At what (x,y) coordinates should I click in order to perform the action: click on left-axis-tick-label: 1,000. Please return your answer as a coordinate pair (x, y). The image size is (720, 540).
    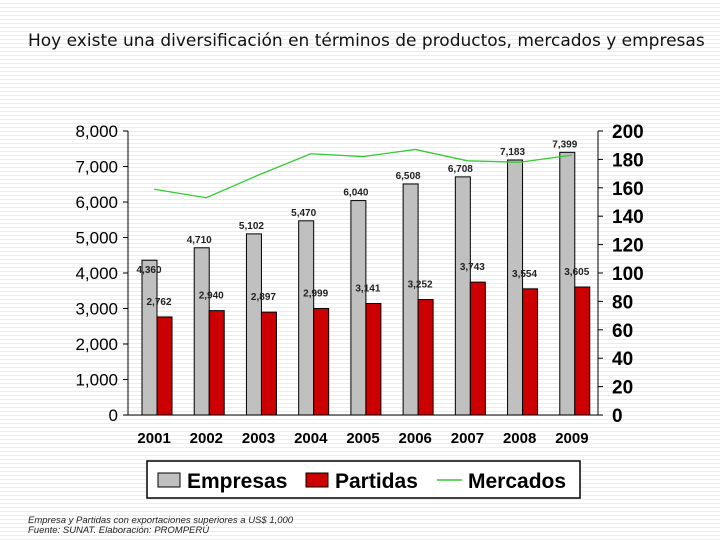
    Looking at the image, I should click on (96, 380).